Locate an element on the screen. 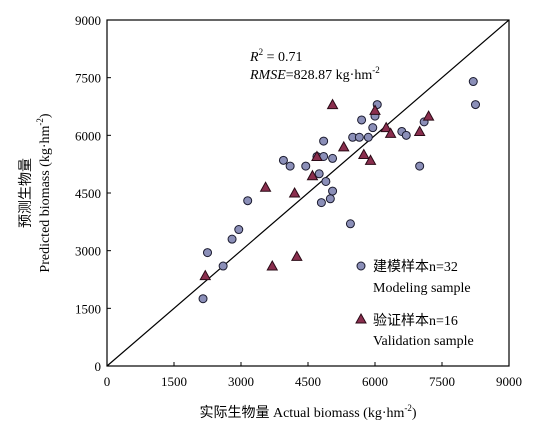 This screenshot has height=436, width=540. y-tick-label: 1500 is located at coordinates (88, 308).